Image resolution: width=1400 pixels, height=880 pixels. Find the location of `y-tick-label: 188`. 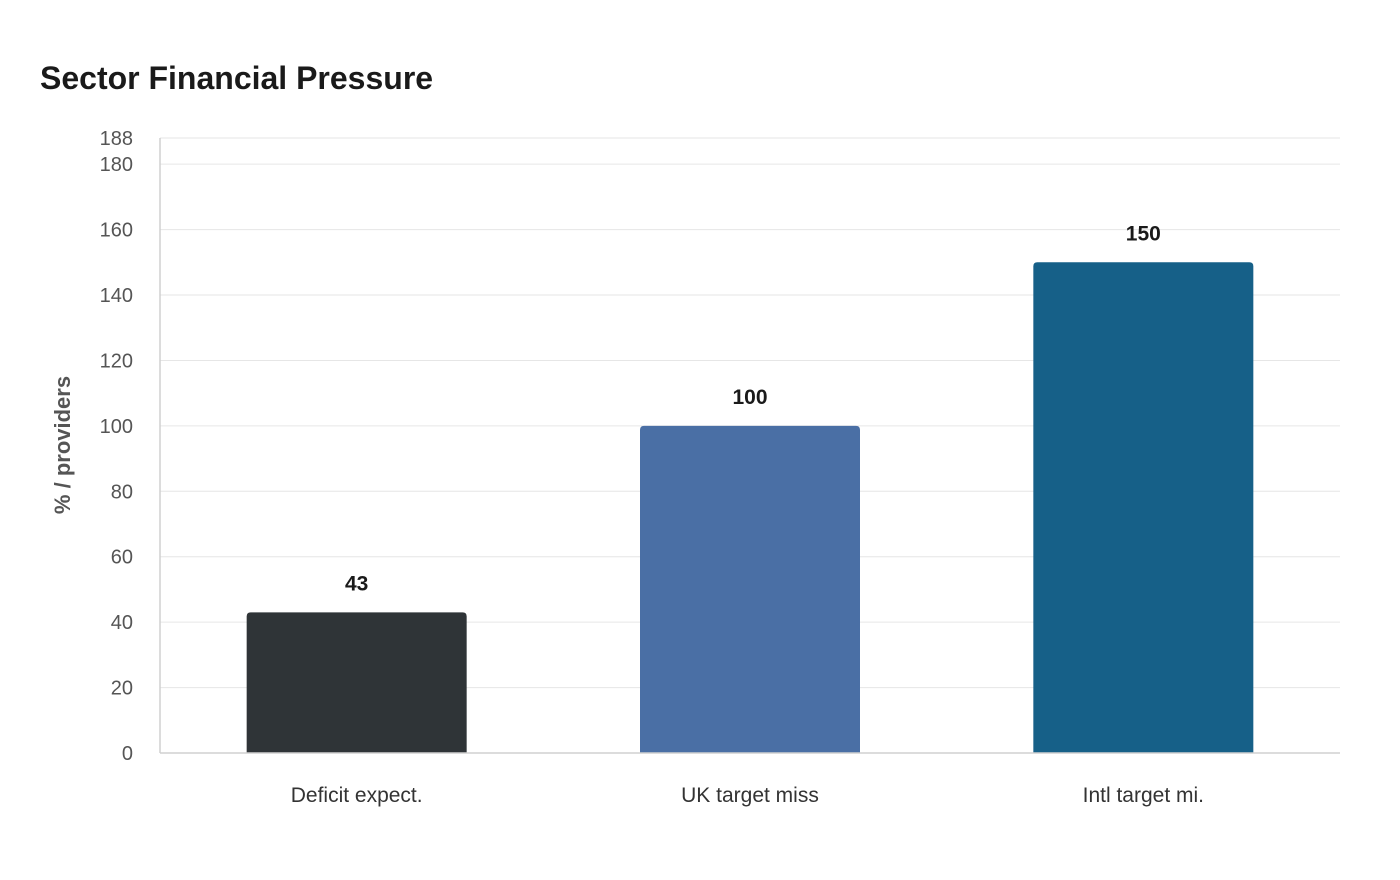

y-tick-label: 188 is located at coordinates (116, 139).